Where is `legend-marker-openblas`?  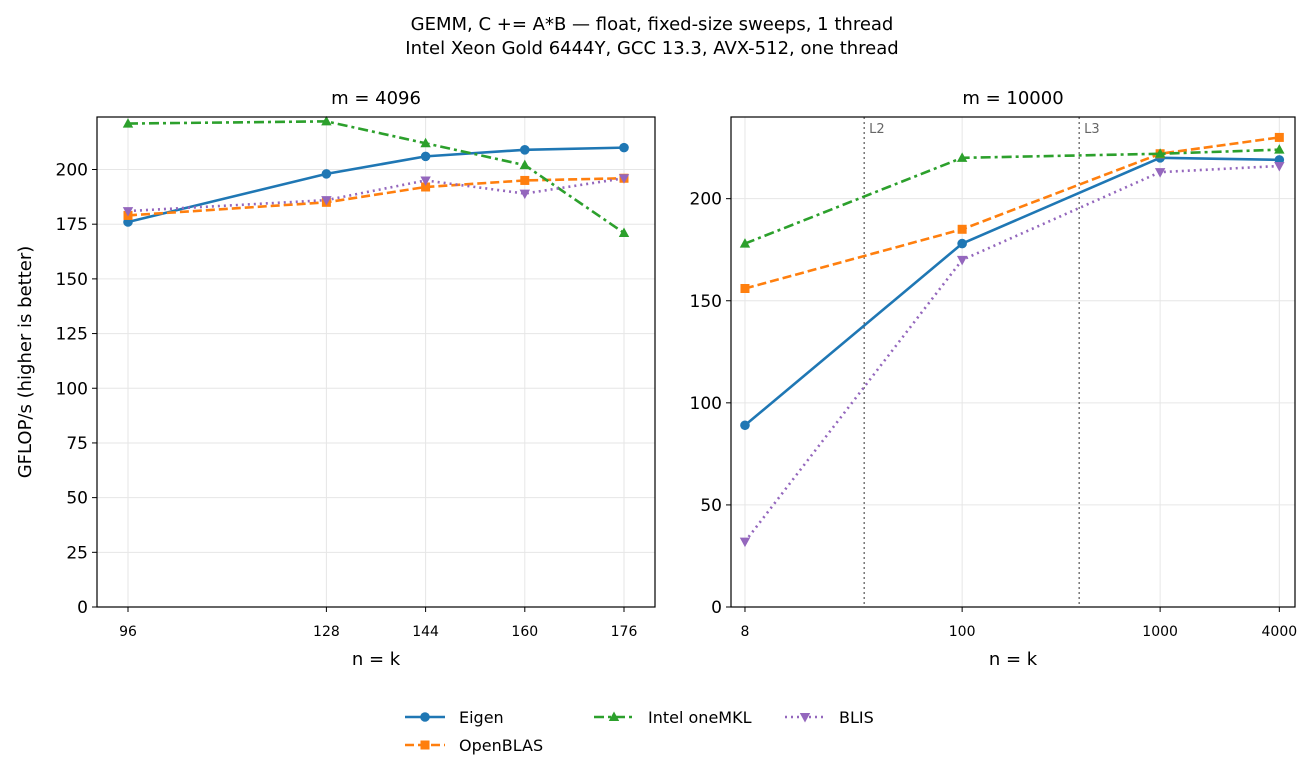 legend-marker-openblas is located at coordinates (425, 745).